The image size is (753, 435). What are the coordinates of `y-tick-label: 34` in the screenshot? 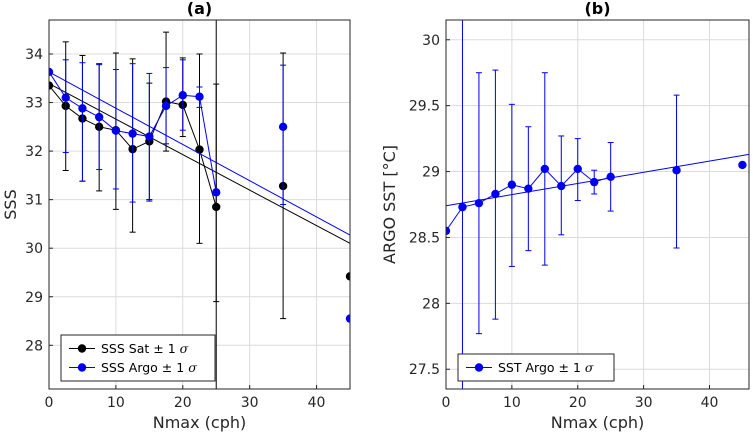 It's located at (34, 55).